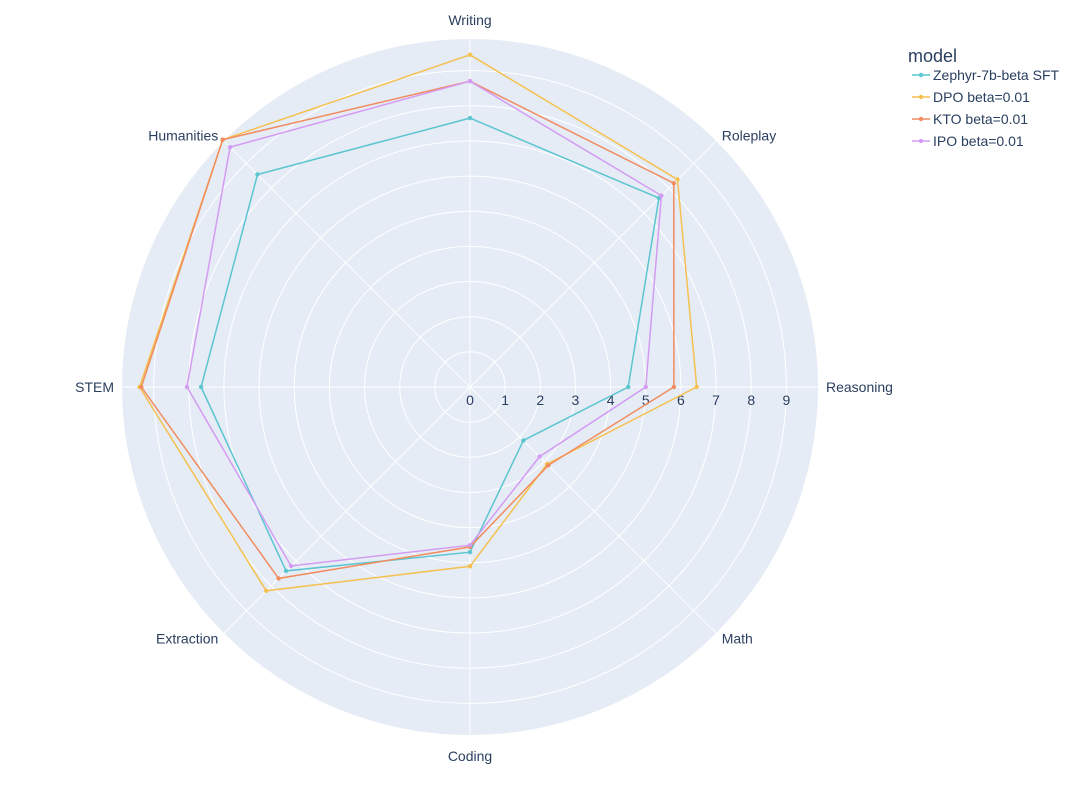 The height and width of the screenshot is (787, 1080). I want to click on legend-title: model, so click(932, 56).